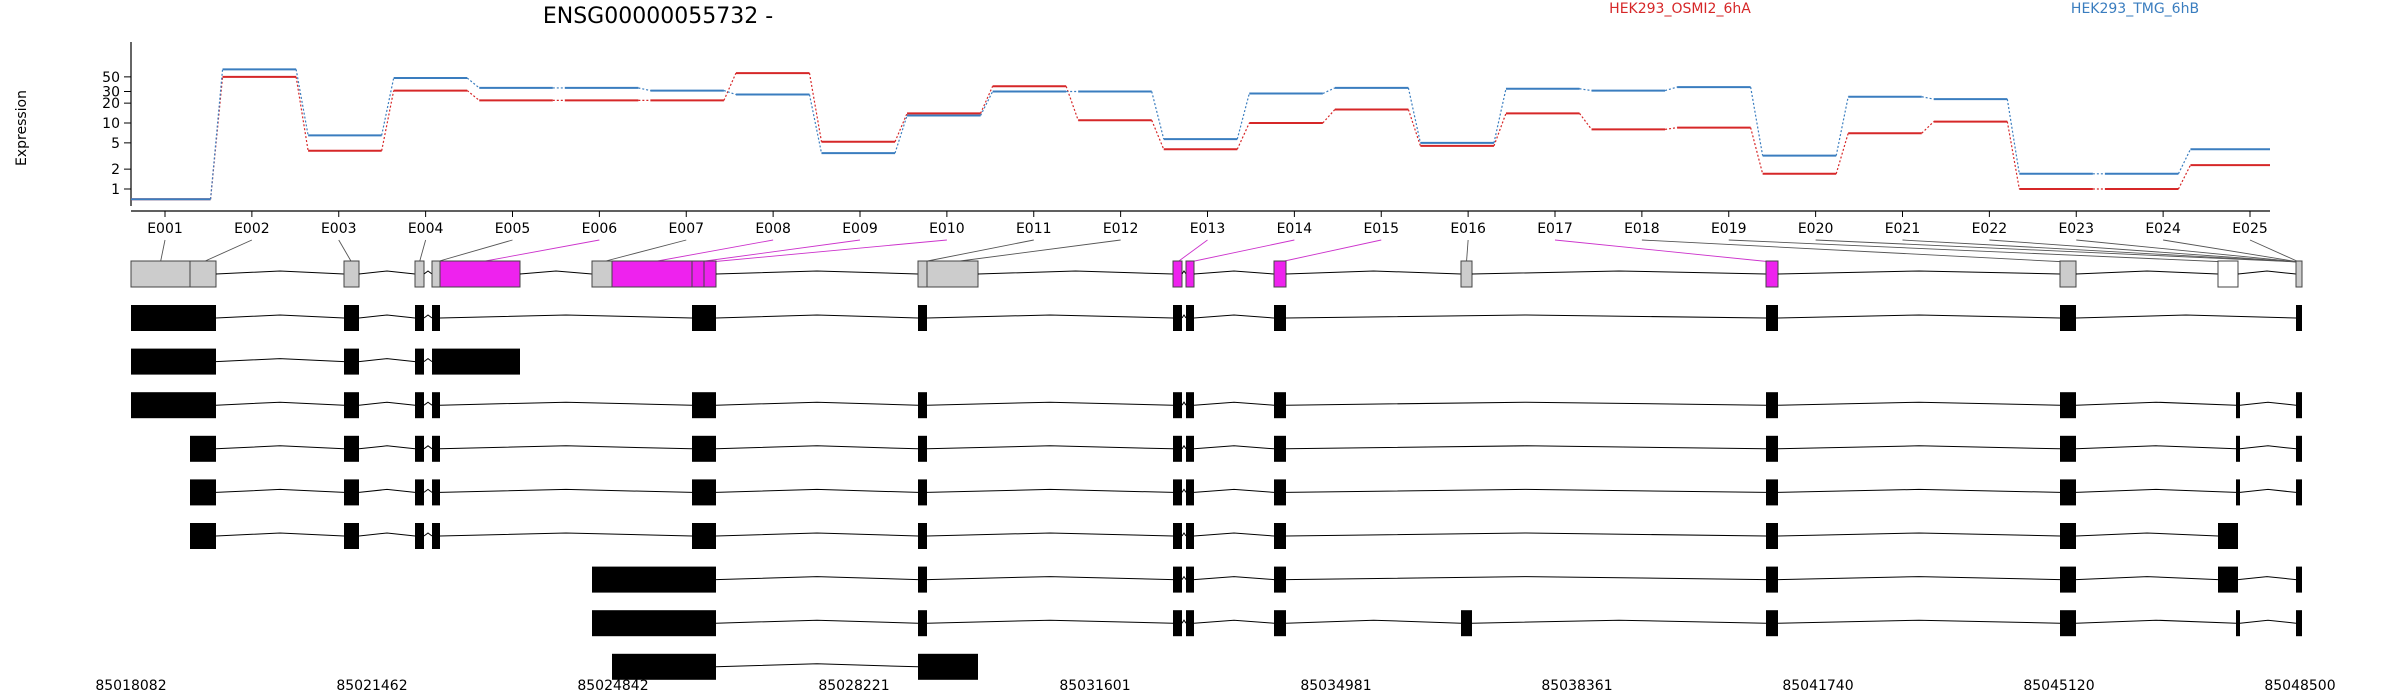  What do you see at coordinates (1555, 229) in the screenshot?
I see `exon-tick-label: E017` at bounding box center [1555, 229].